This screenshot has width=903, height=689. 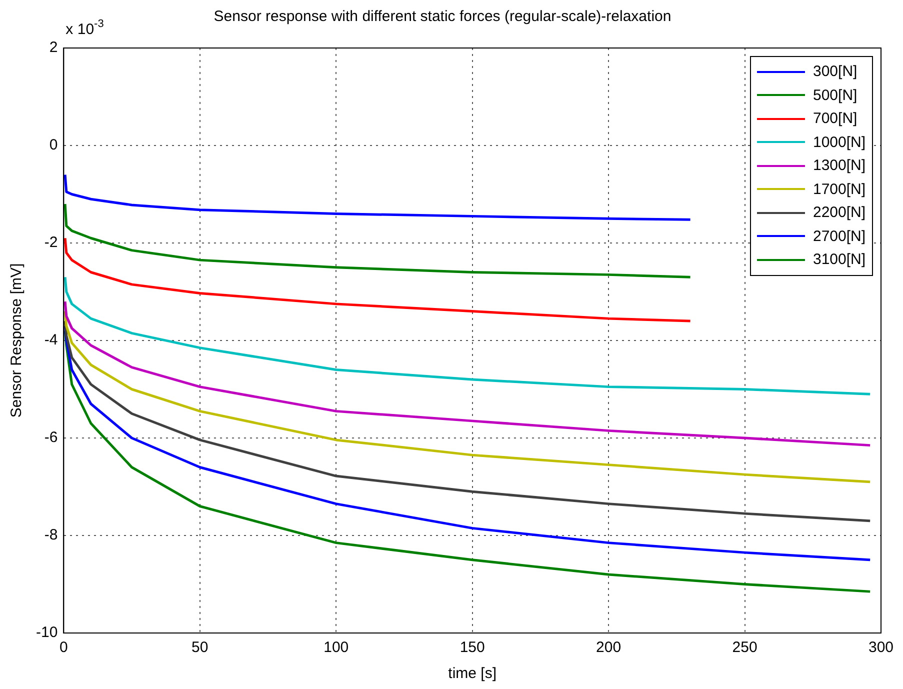 I want to click on legend-label: 3100[N], so click(x=839, y=259).